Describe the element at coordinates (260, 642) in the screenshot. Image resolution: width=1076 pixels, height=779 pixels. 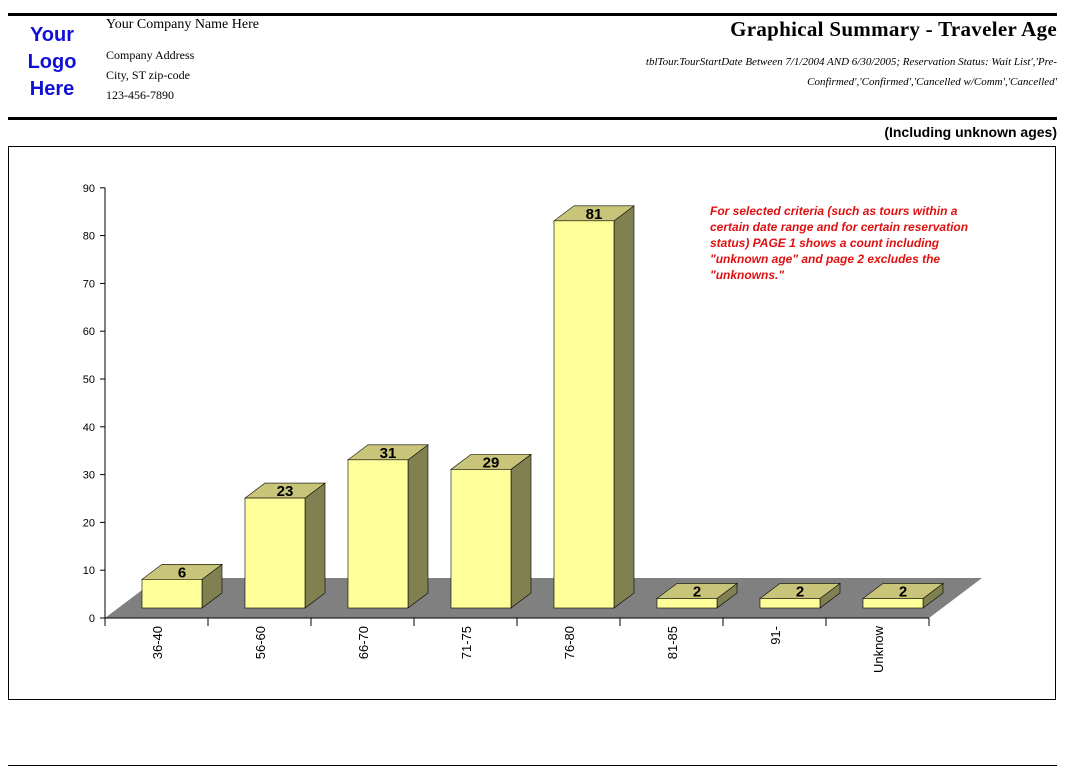
I see `x-tick-label: 56-60` at that location.